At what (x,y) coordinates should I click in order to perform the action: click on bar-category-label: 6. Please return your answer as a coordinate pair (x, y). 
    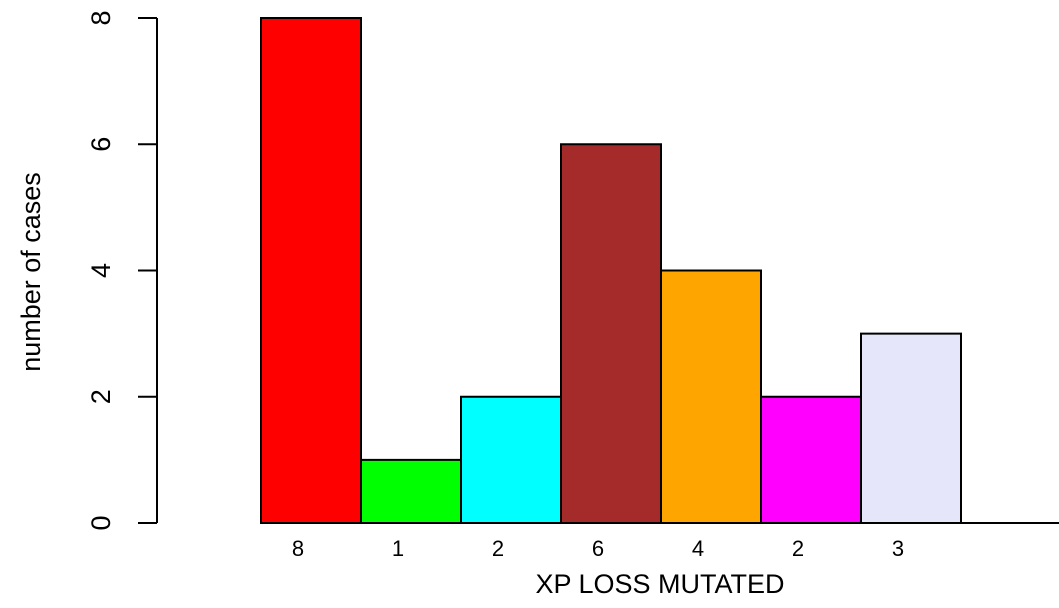
    Looking at the image, I should click on (598, 548).